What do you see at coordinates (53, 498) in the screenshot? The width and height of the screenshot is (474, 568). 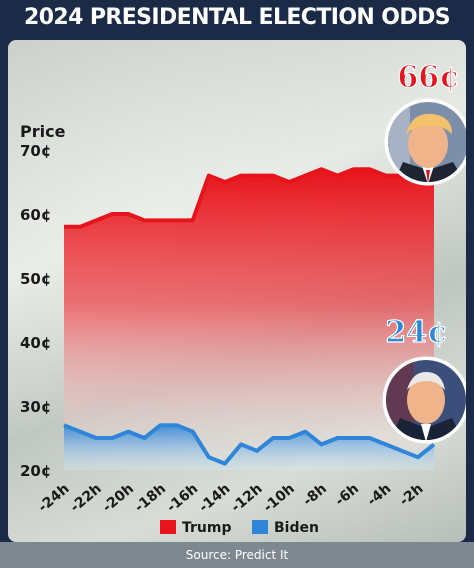 I see `x-tick-label: -24h` at bounding box center [53, 498].